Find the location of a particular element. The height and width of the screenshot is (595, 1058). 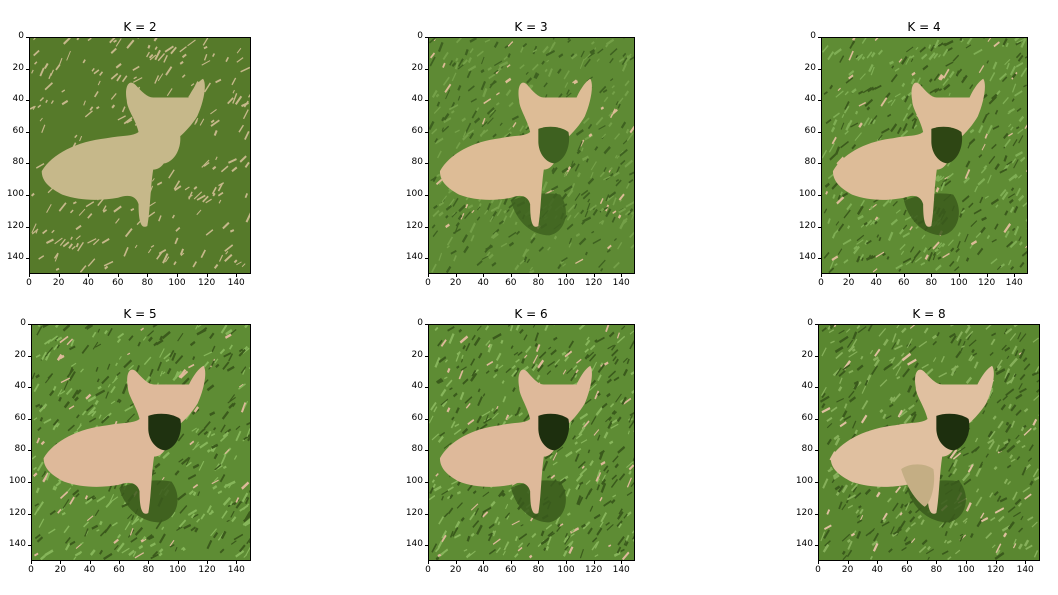

y-tick-label: 20 is located at coordinates (417, 67).